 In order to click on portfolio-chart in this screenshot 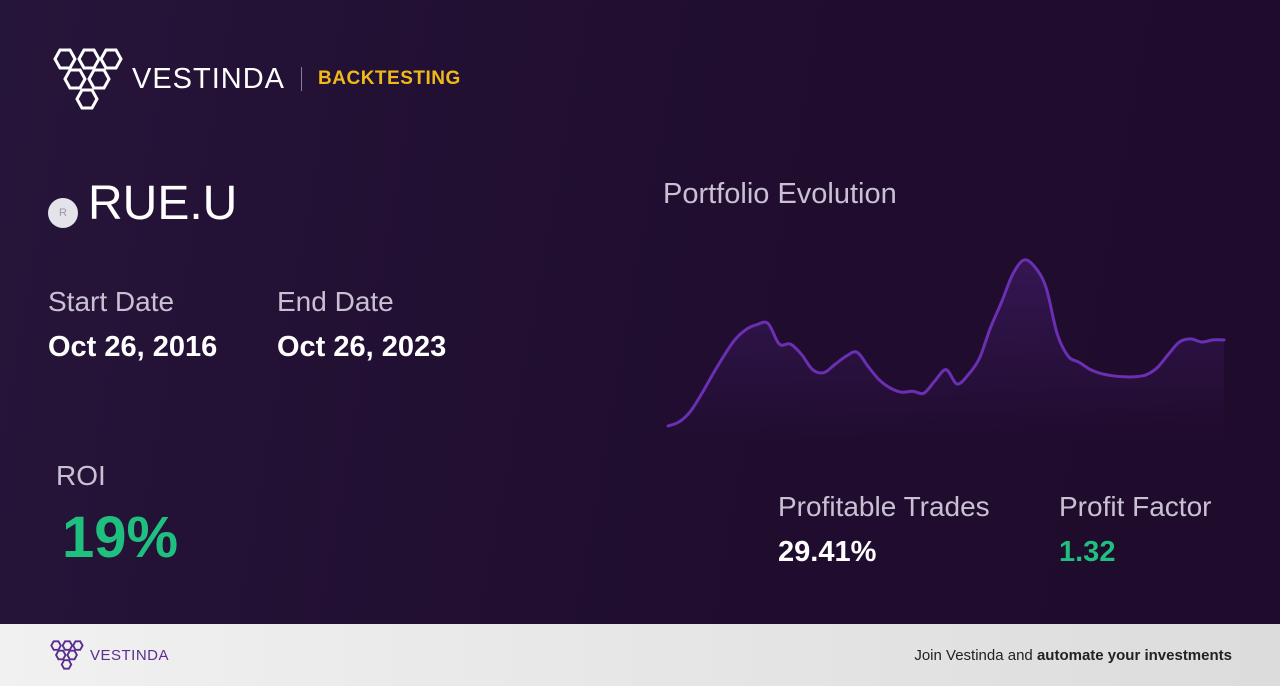, I will do `click(946, 349)`.